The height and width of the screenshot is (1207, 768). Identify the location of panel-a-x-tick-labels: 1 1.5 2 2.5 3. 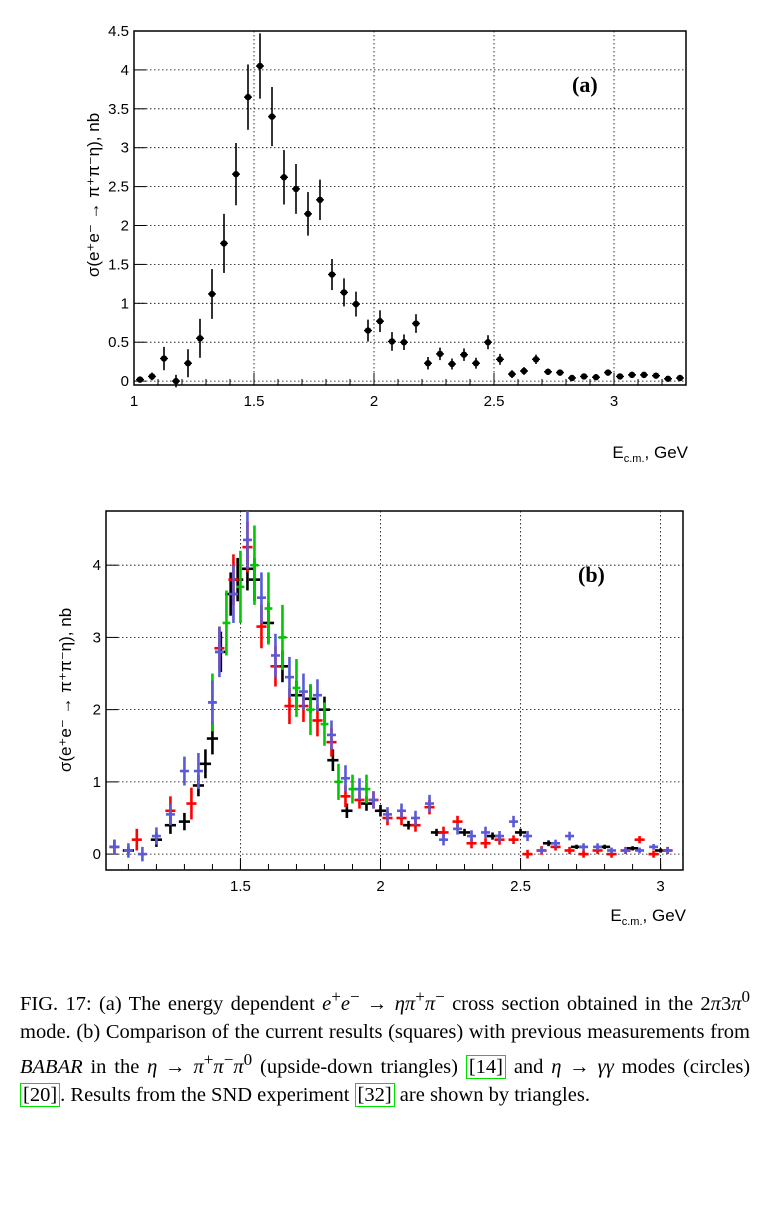
(374, 401).